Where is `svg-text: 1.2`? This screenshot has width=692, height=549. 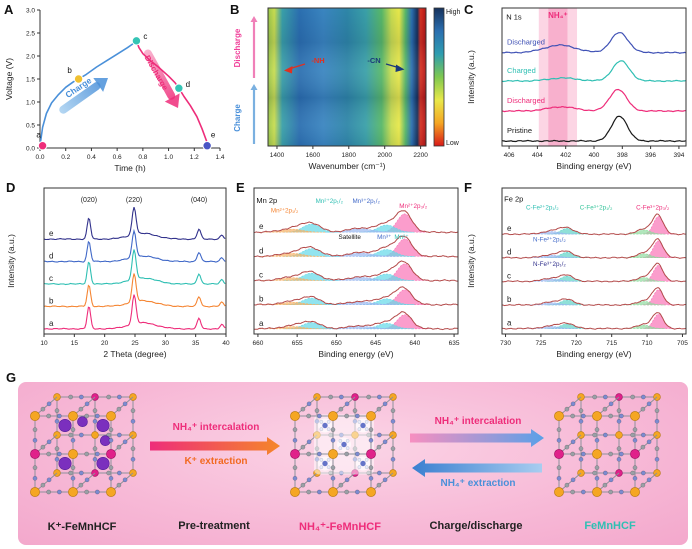
svg-text: 1.2 is located at coordinates (194, 157).